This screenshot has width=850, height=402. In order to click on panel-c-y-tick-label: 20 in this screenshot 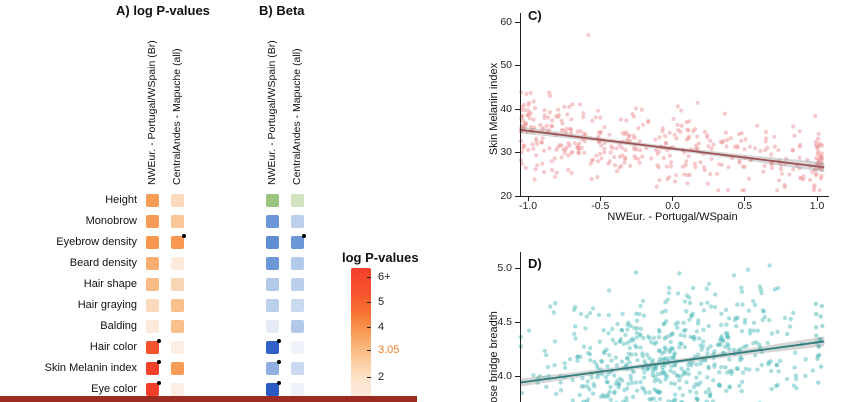, I will do `click(506, 195)`.